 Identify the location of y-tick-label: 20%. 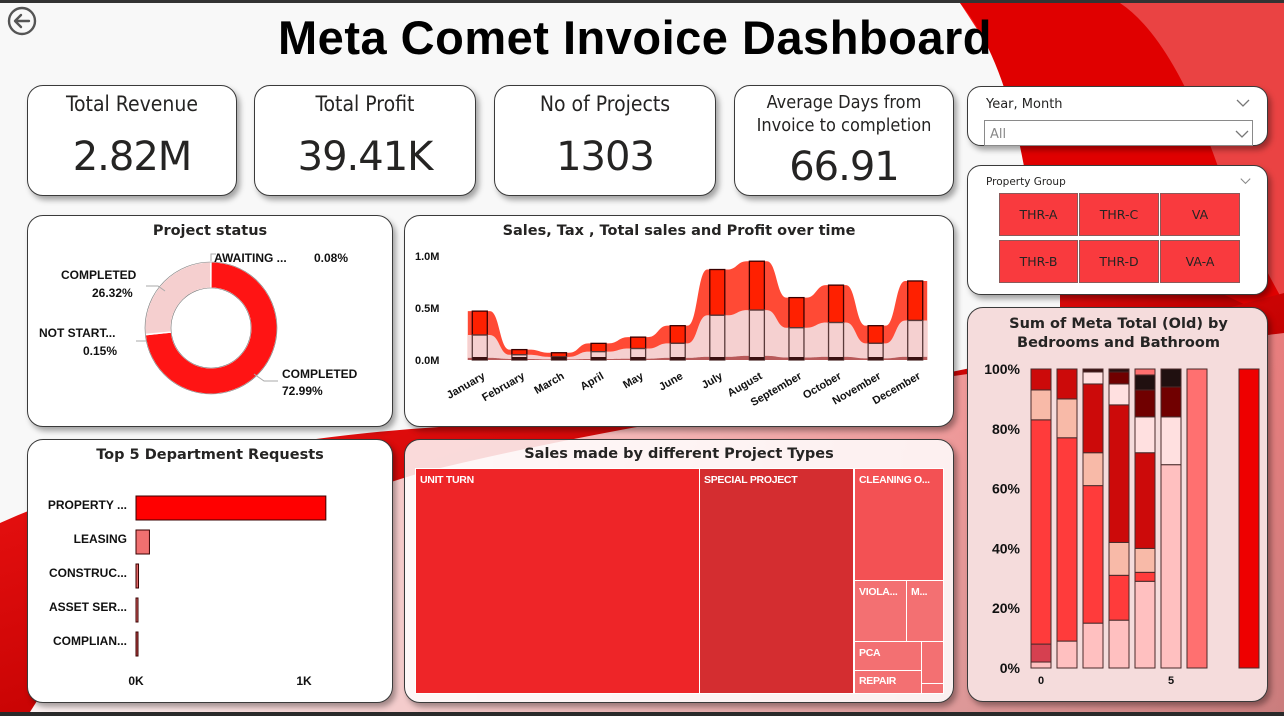
(1006, 608).